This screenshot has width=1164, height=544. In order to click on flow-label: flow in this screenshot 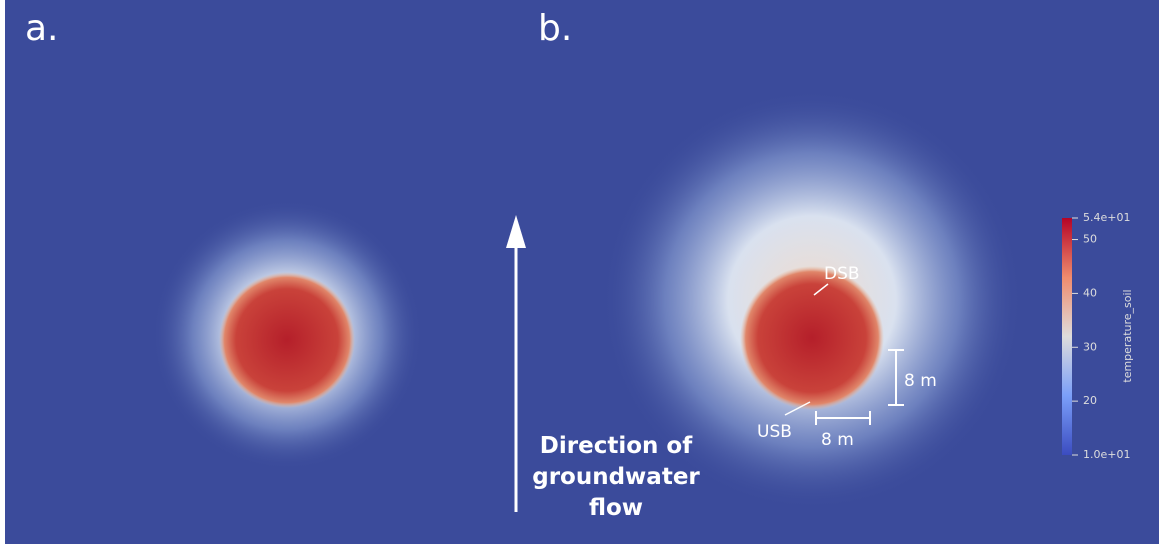, I will do `click(616, 508)`.